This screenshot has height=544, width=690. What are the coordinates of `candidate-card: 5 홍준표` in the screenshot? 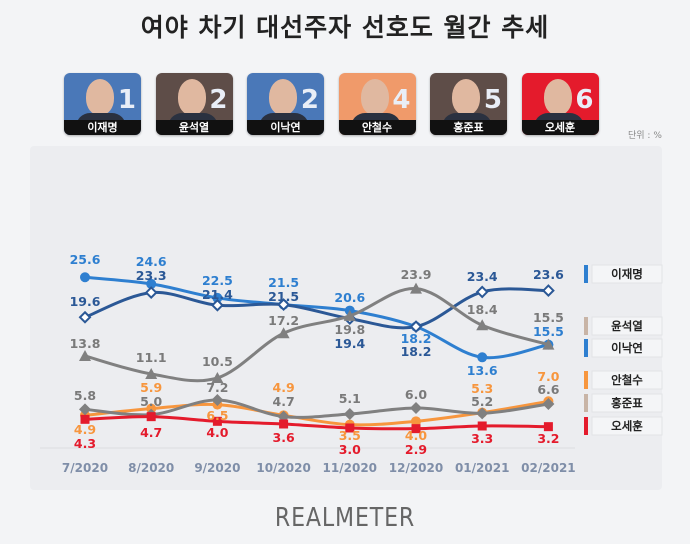 It's located at (468, 104).